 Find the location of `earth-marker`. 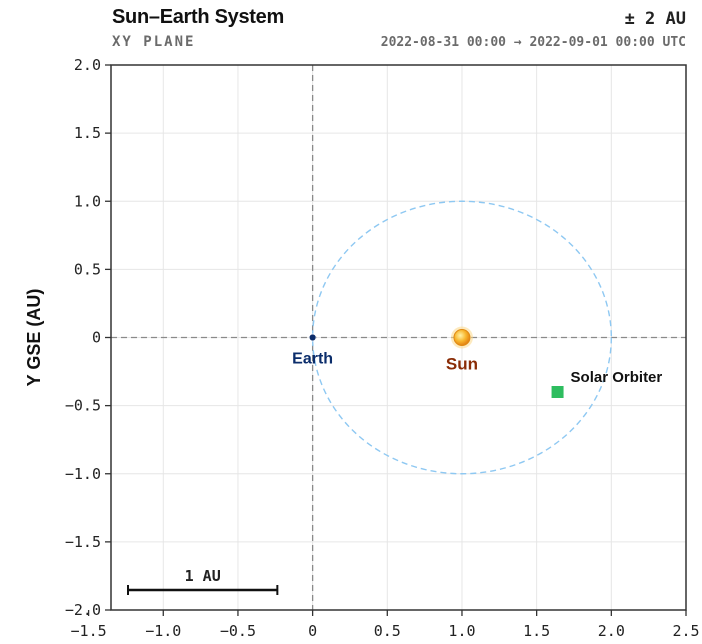

earth-marker is located at coordinates (312, 337).